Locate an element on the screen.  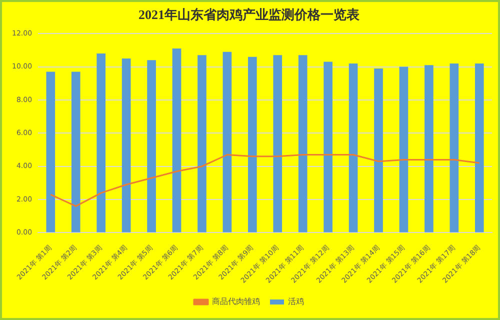
chart-title: 2021年山东省肉鸡产业监测价格一览表 is located at coordinates (249, 14).